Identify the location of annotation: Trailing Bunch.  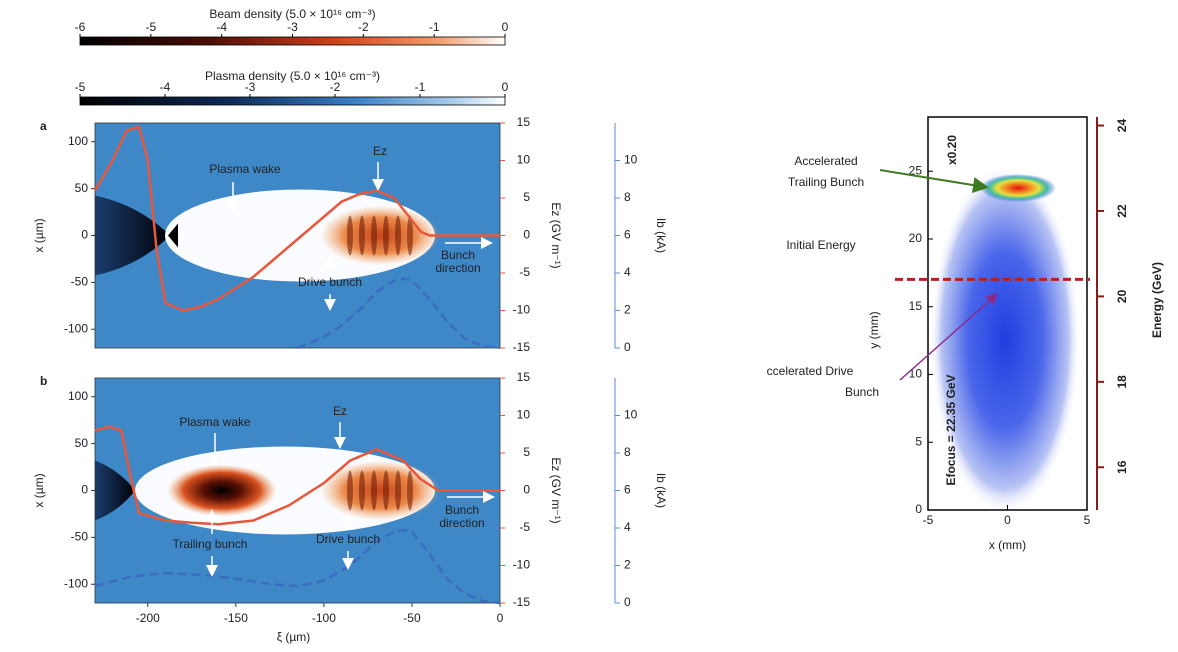
(826, 182).